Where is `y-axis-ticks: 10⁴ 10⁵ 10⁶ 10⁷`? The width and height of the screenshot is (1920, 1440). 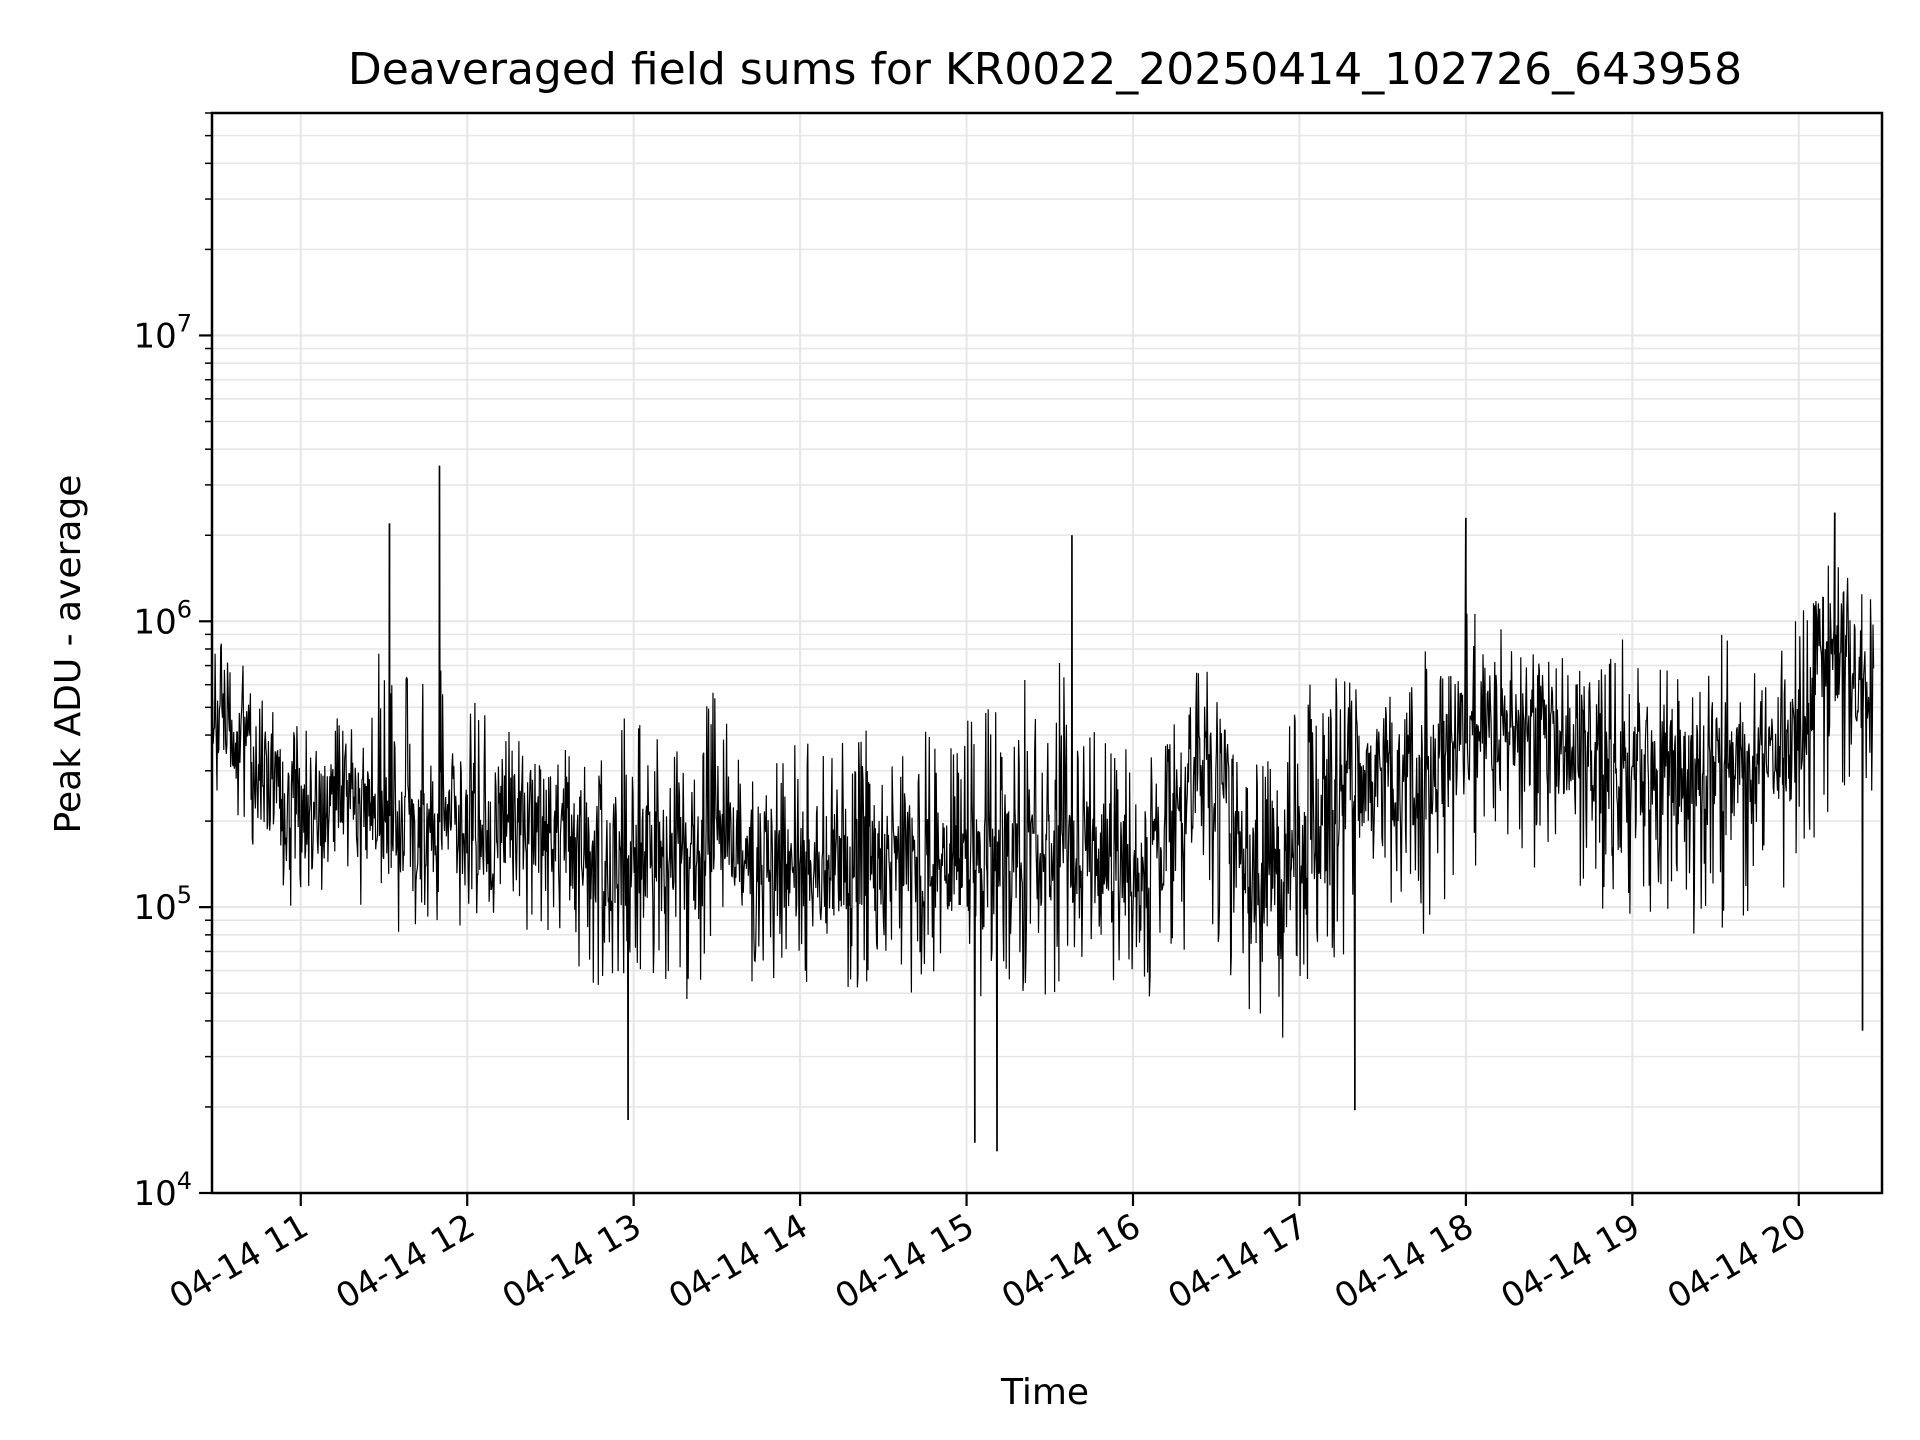
y-axis-ticks: 10⁴ 10⁵ 10⁶ 10⁷ is located at coordinates (172, 663).